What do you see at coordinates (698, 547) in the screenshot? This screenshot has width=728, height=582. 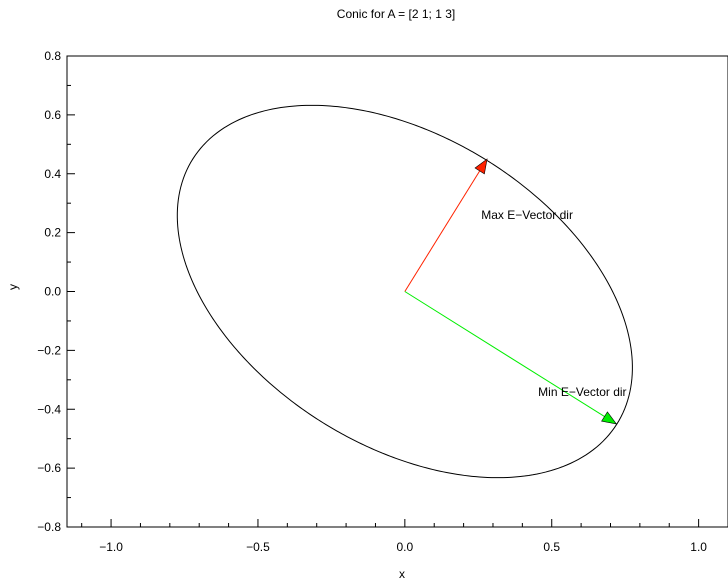 I see `x-tick-label: 1.0` at bounding box center [698, 547].